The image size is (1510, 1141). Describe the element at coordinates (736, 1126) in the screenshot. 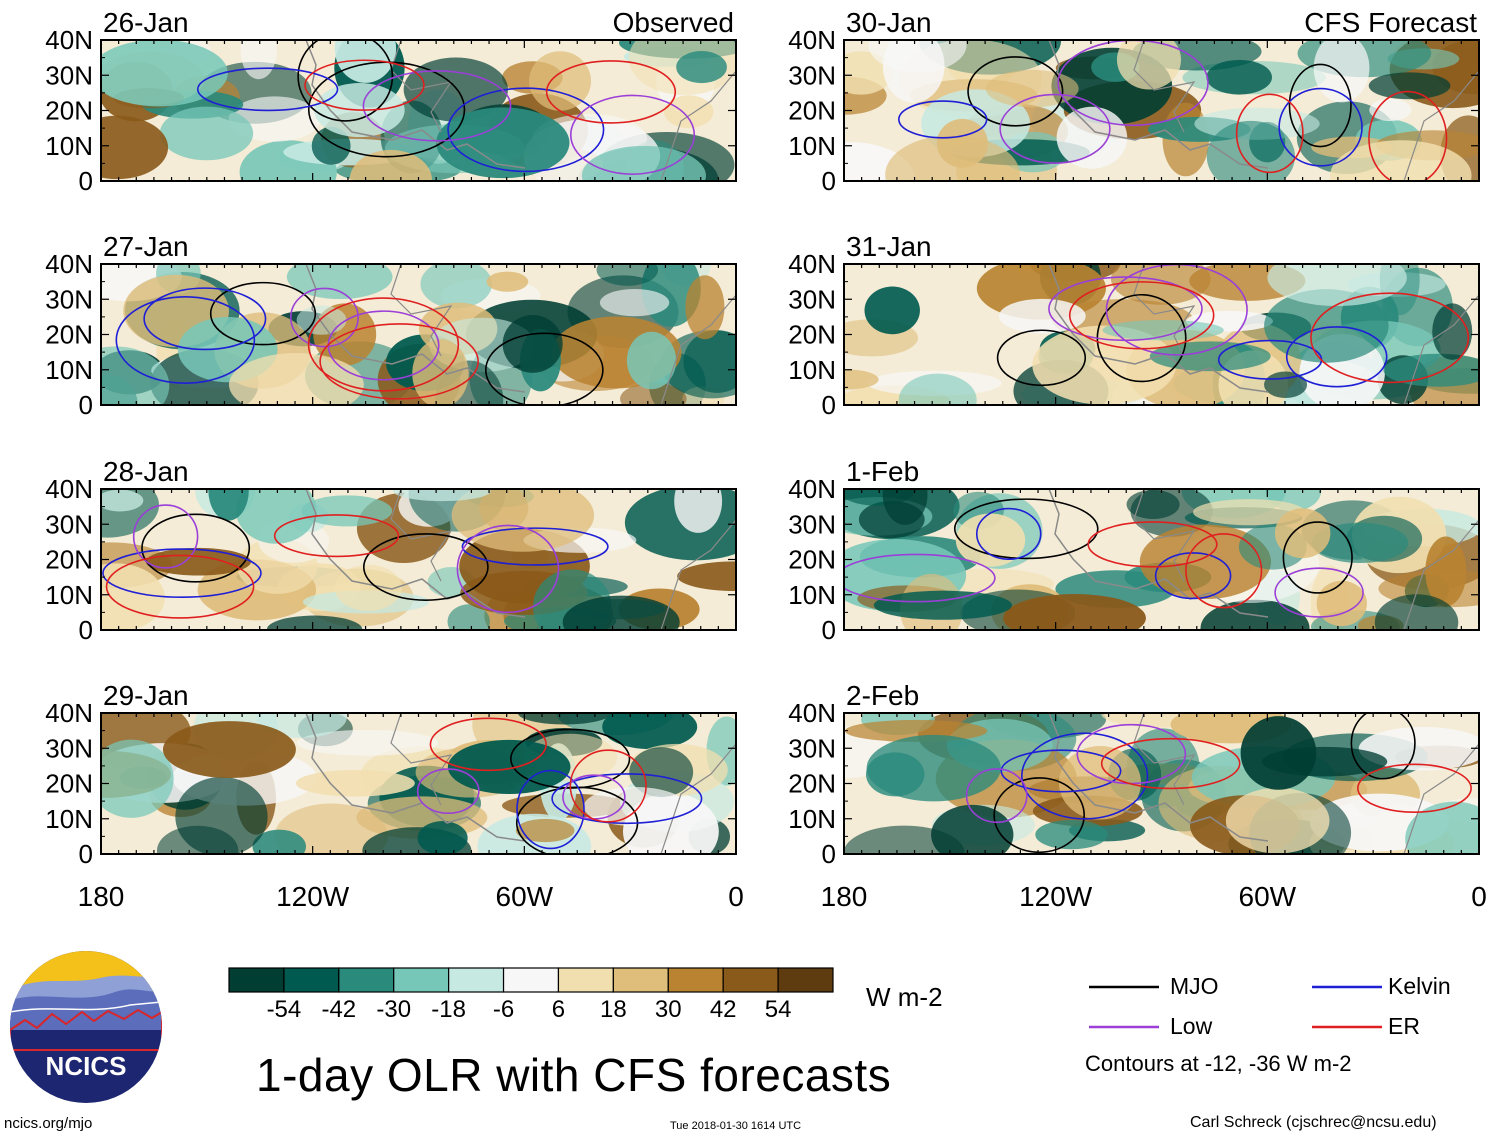

I see `footer-timestamp: Tue 2018-01-30 1614 UTC` at that location.